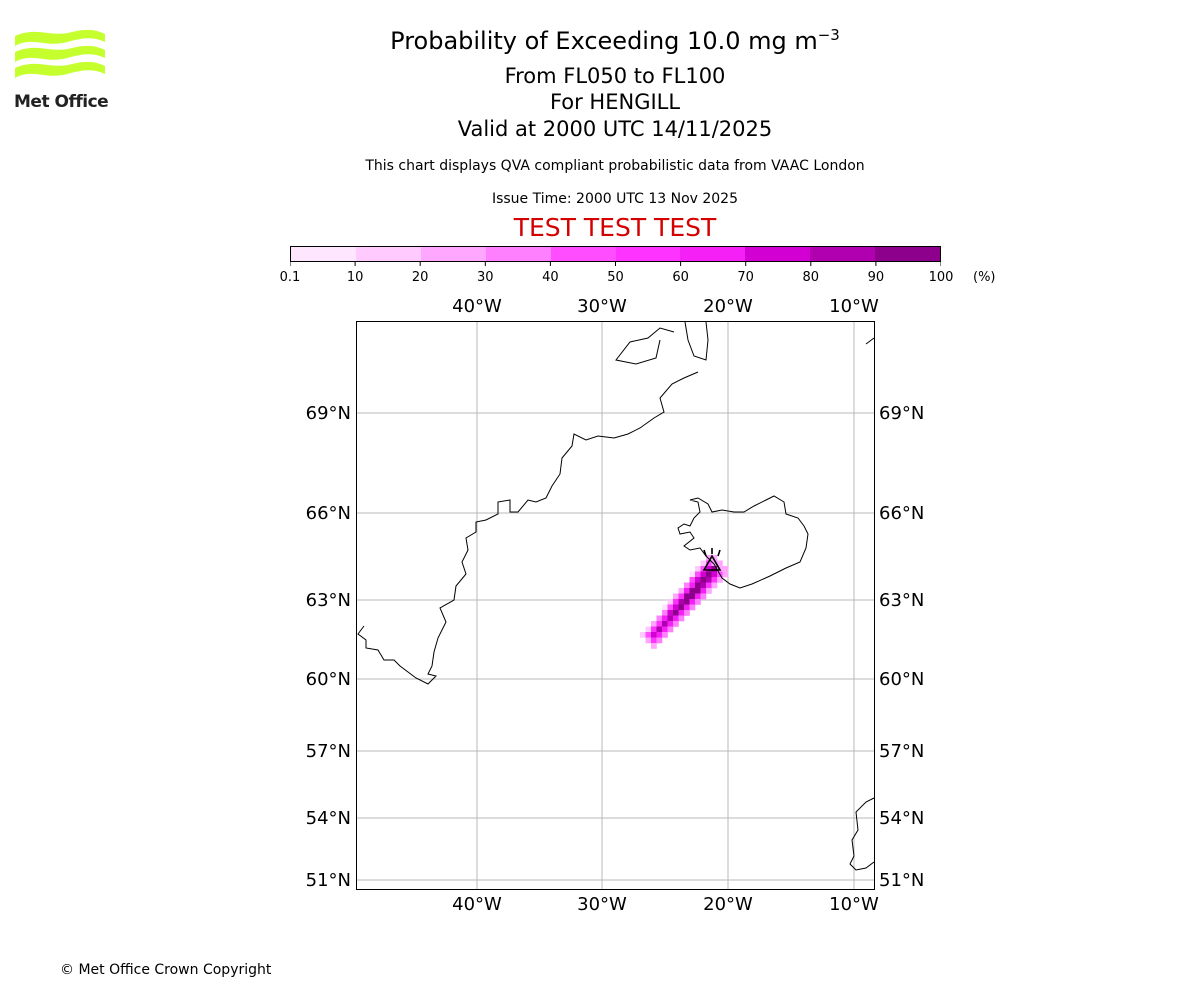 The image size is (1200, 1000). Describe the element at coordinates (533, 503) in the screenshot. I see `coastline-greenland` at that location.